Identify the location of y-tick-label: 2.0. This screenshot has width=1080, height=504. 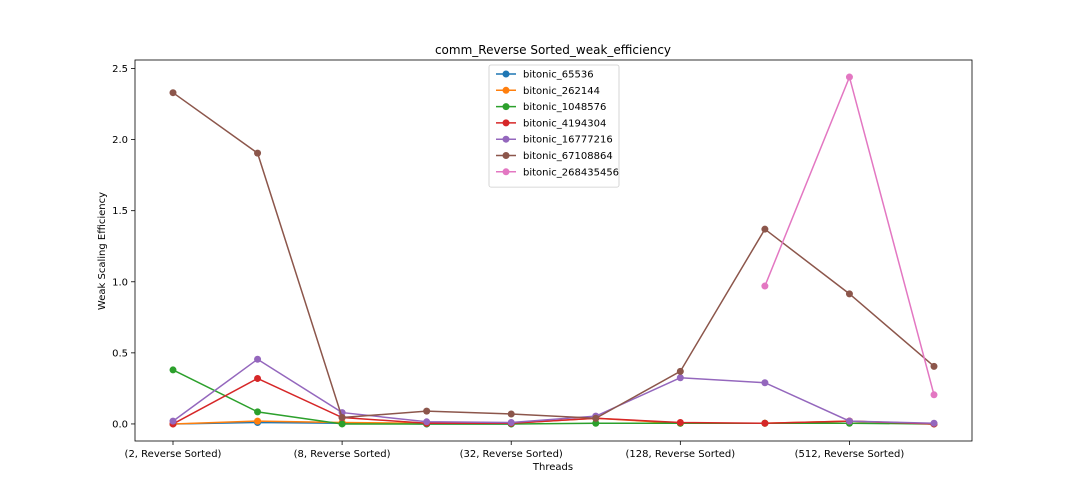
(120, 140).